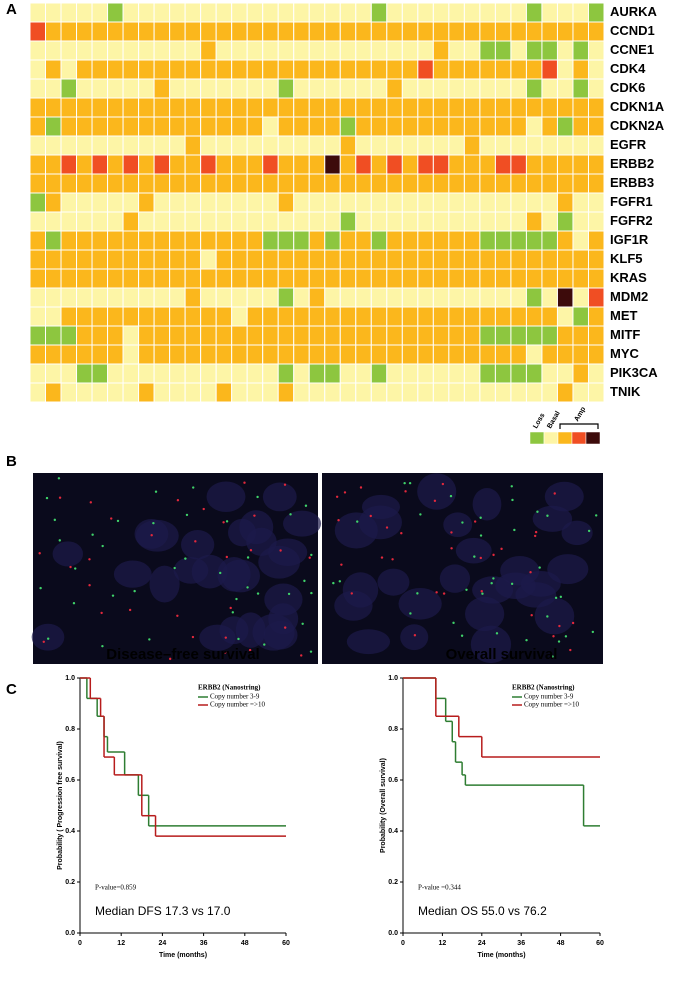 This screenshot has width=677, height=992. I want to click on gene-label: FGFR1, so click(631, 201).